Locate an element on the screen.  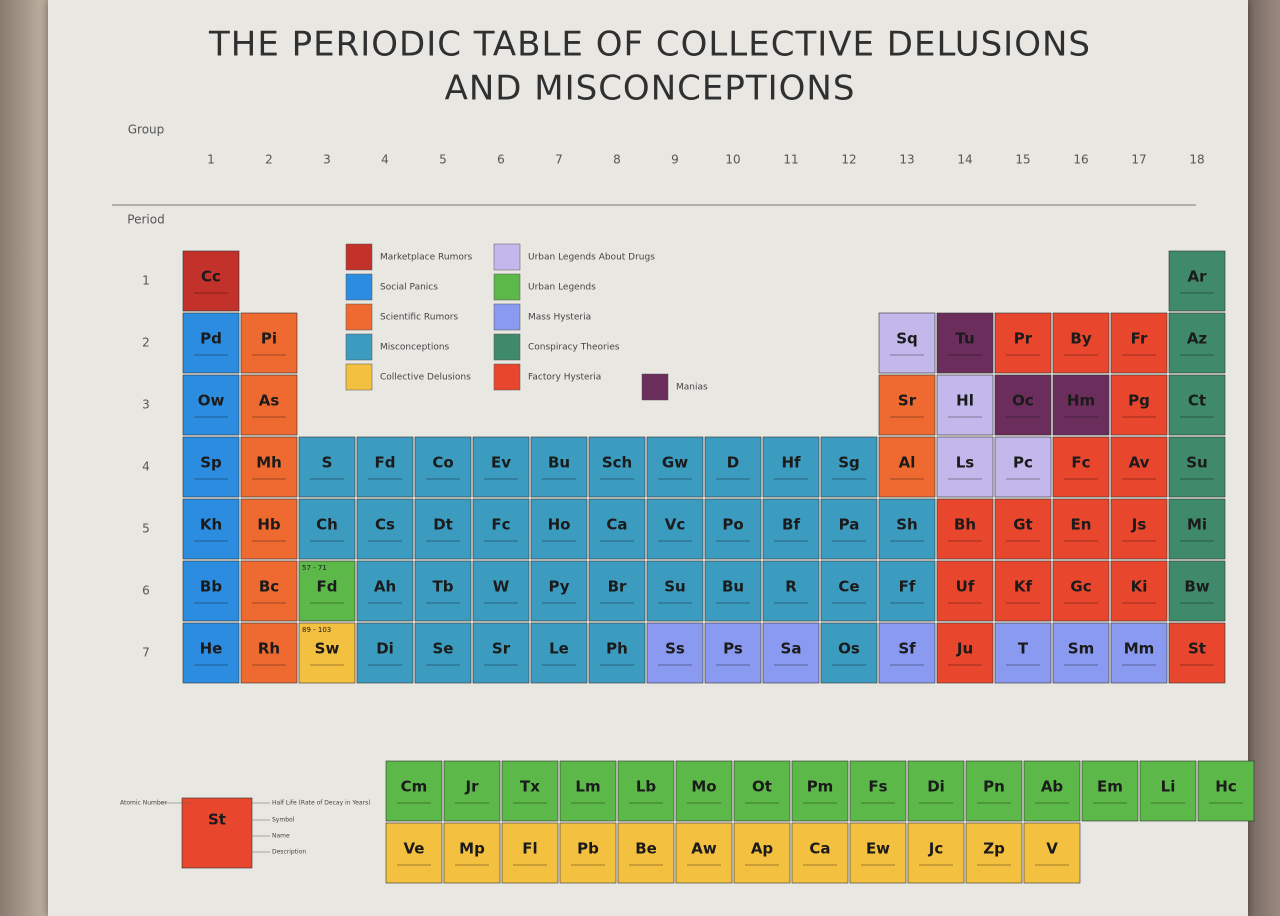
element-symbol: Ch is located at coordinates (327, 525).